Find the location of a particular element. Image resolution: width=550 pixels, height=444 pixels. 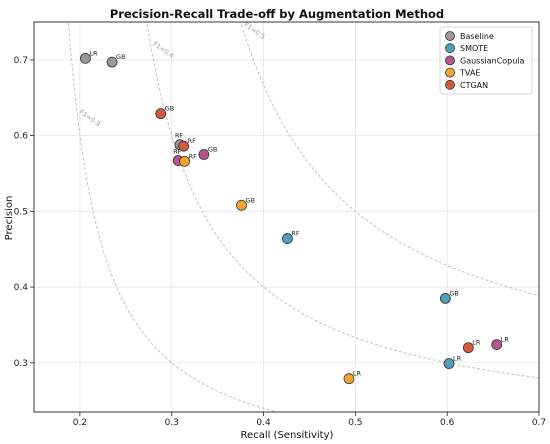

legend-entry: CTGAN is located at coordinates (474, 85).